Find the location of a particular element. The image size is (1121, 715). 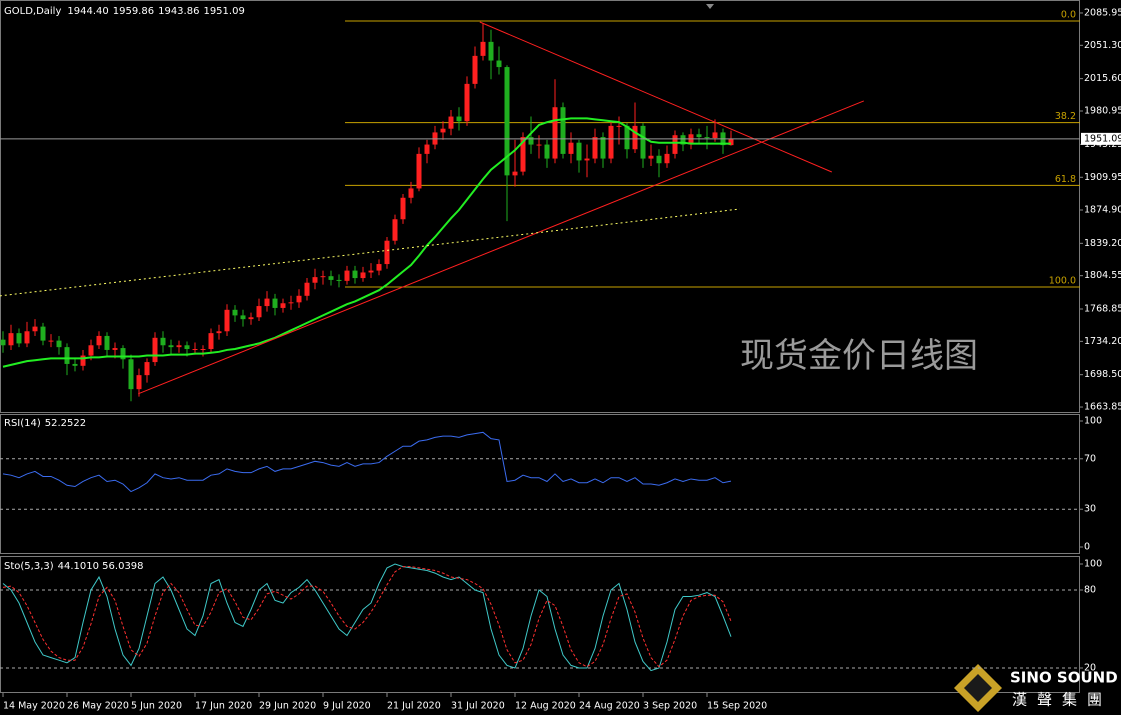

ohlc-high: 1959.86 is located at coordinates (133, 11).